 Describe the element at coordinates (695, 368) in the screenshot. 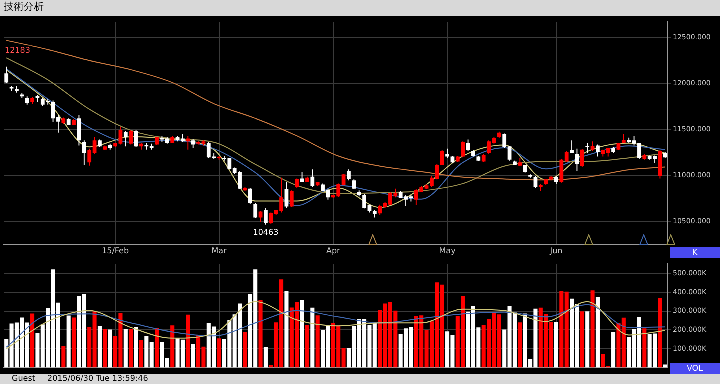

I see `text: VOL` at that location.